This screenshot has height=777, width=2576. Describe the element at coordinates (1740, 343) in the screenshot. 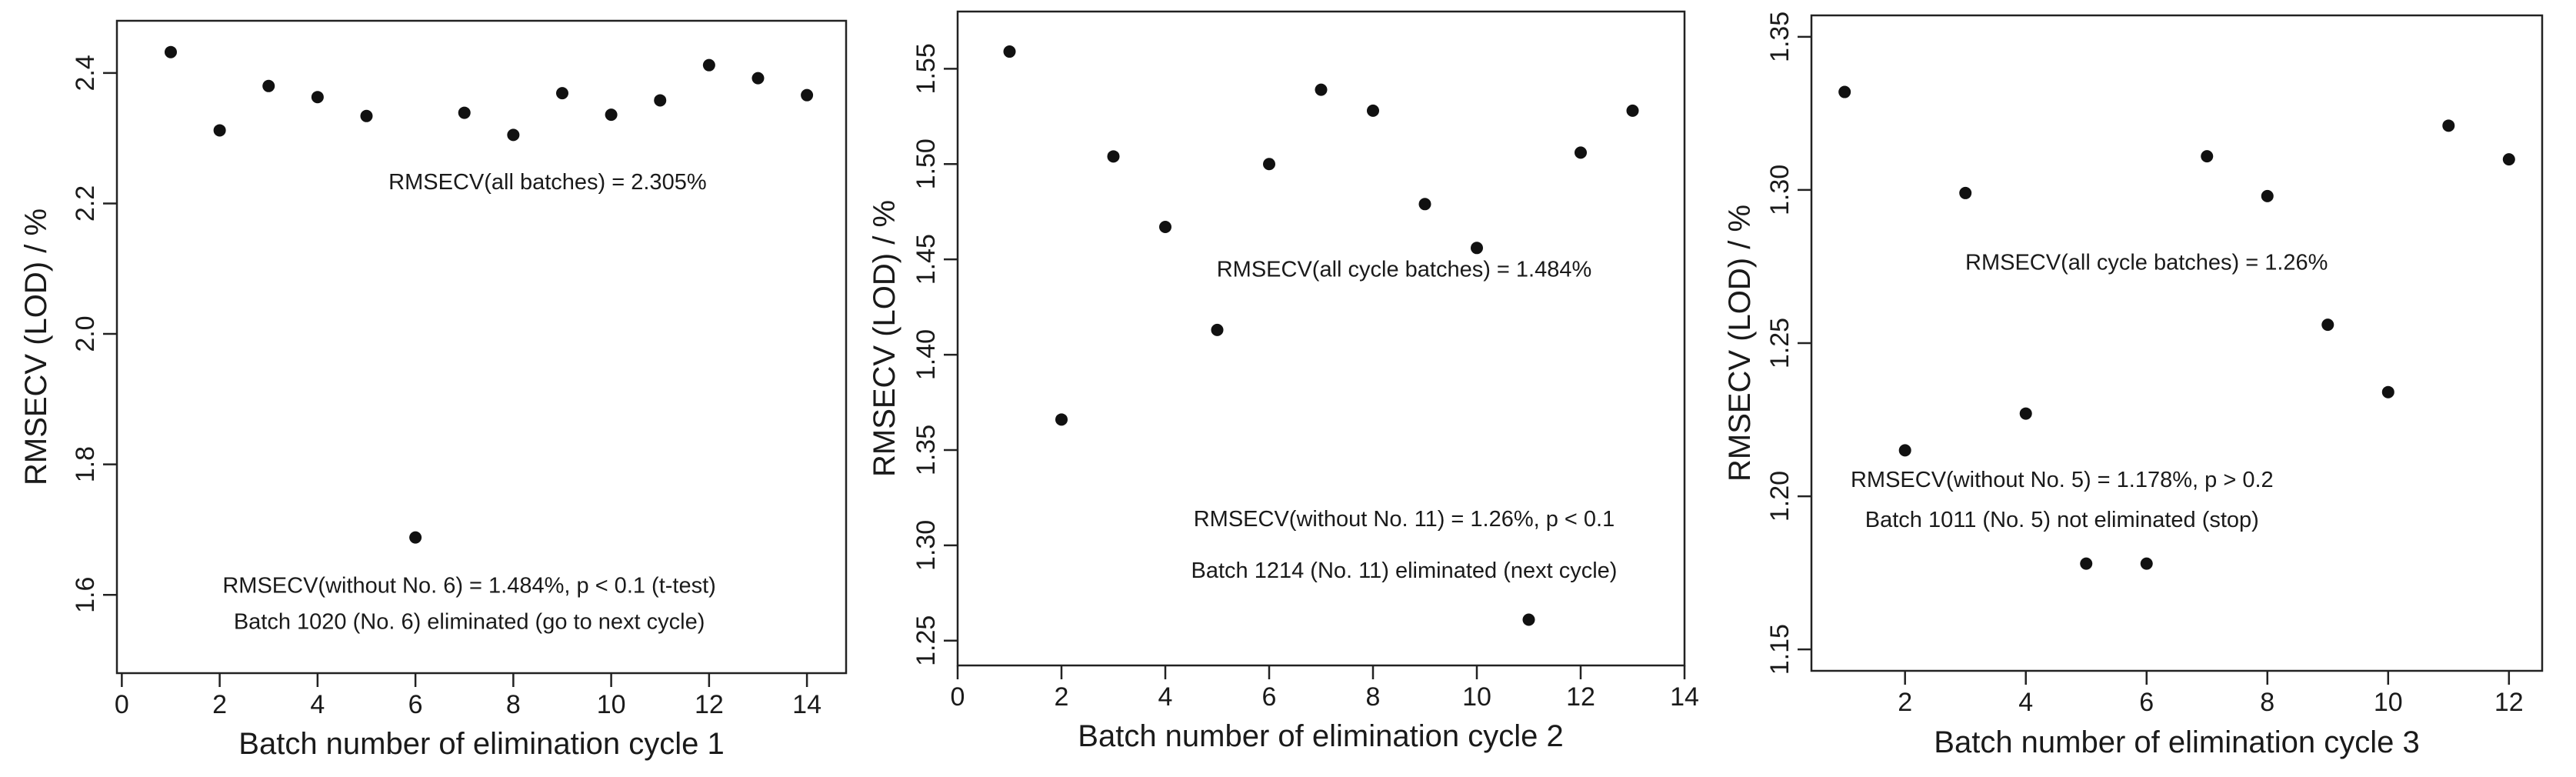

I see `y-axis-title-3: RMSECV (LOD) / %` at that location.